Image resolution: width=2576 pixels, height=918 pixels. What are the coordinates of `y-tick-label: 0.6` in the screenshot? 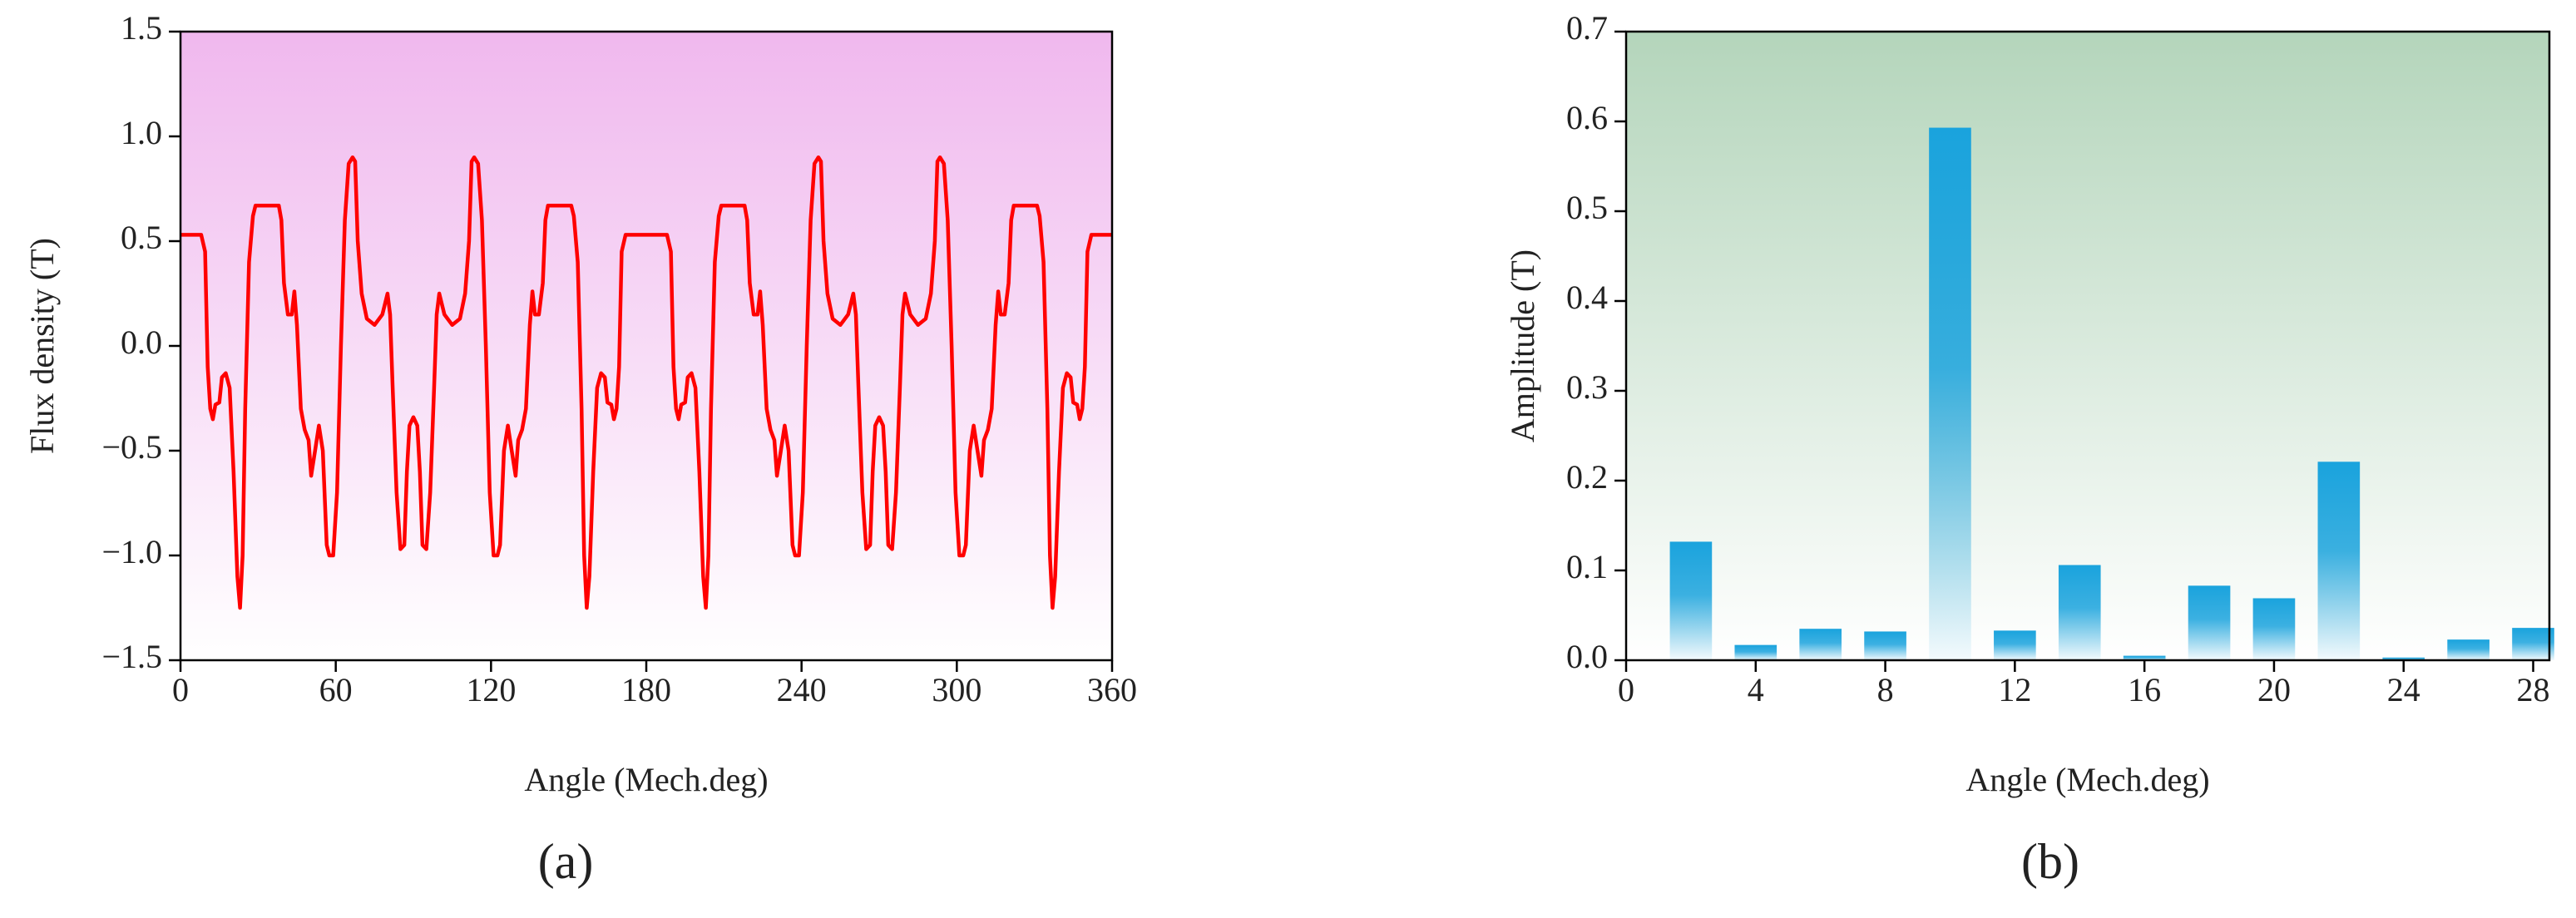 It's located at (1587, 117).